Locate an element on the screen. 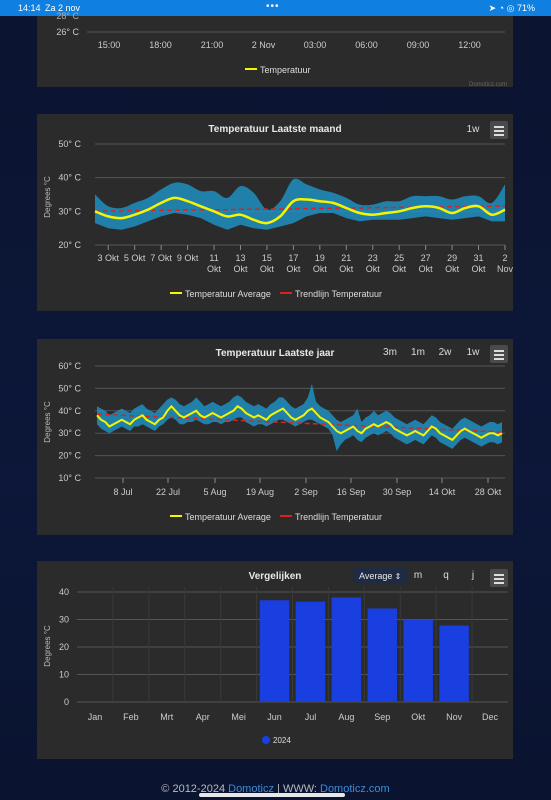 The image size is (551, 800). y-tick-label: 30° C is located at coordinates (69, 211).